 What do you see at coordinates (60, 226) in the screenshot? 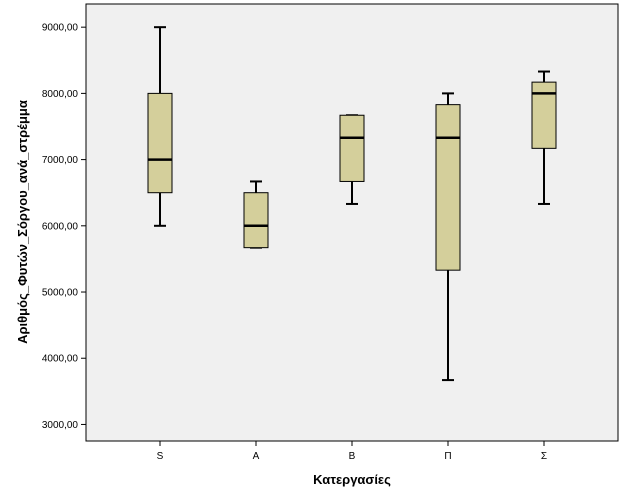
I see `y-tick-label: 6000,00` at bounding box center [60, 226].